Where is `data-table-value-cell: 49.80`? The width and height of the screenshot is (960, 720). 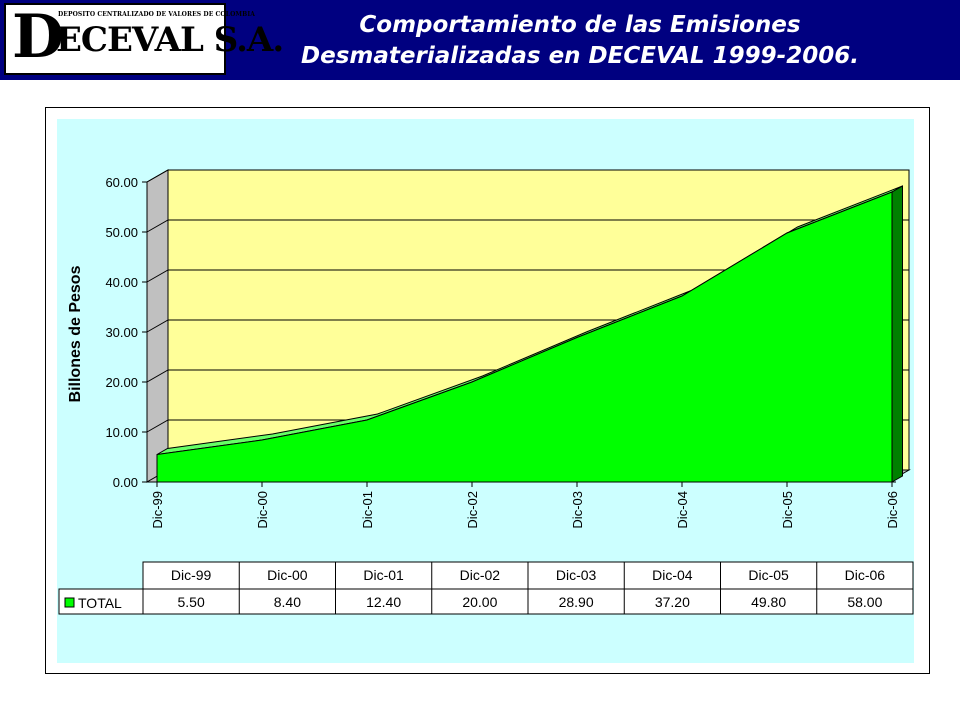 data-table-value-cell: 49.80 is located at coordinates (768, 602).